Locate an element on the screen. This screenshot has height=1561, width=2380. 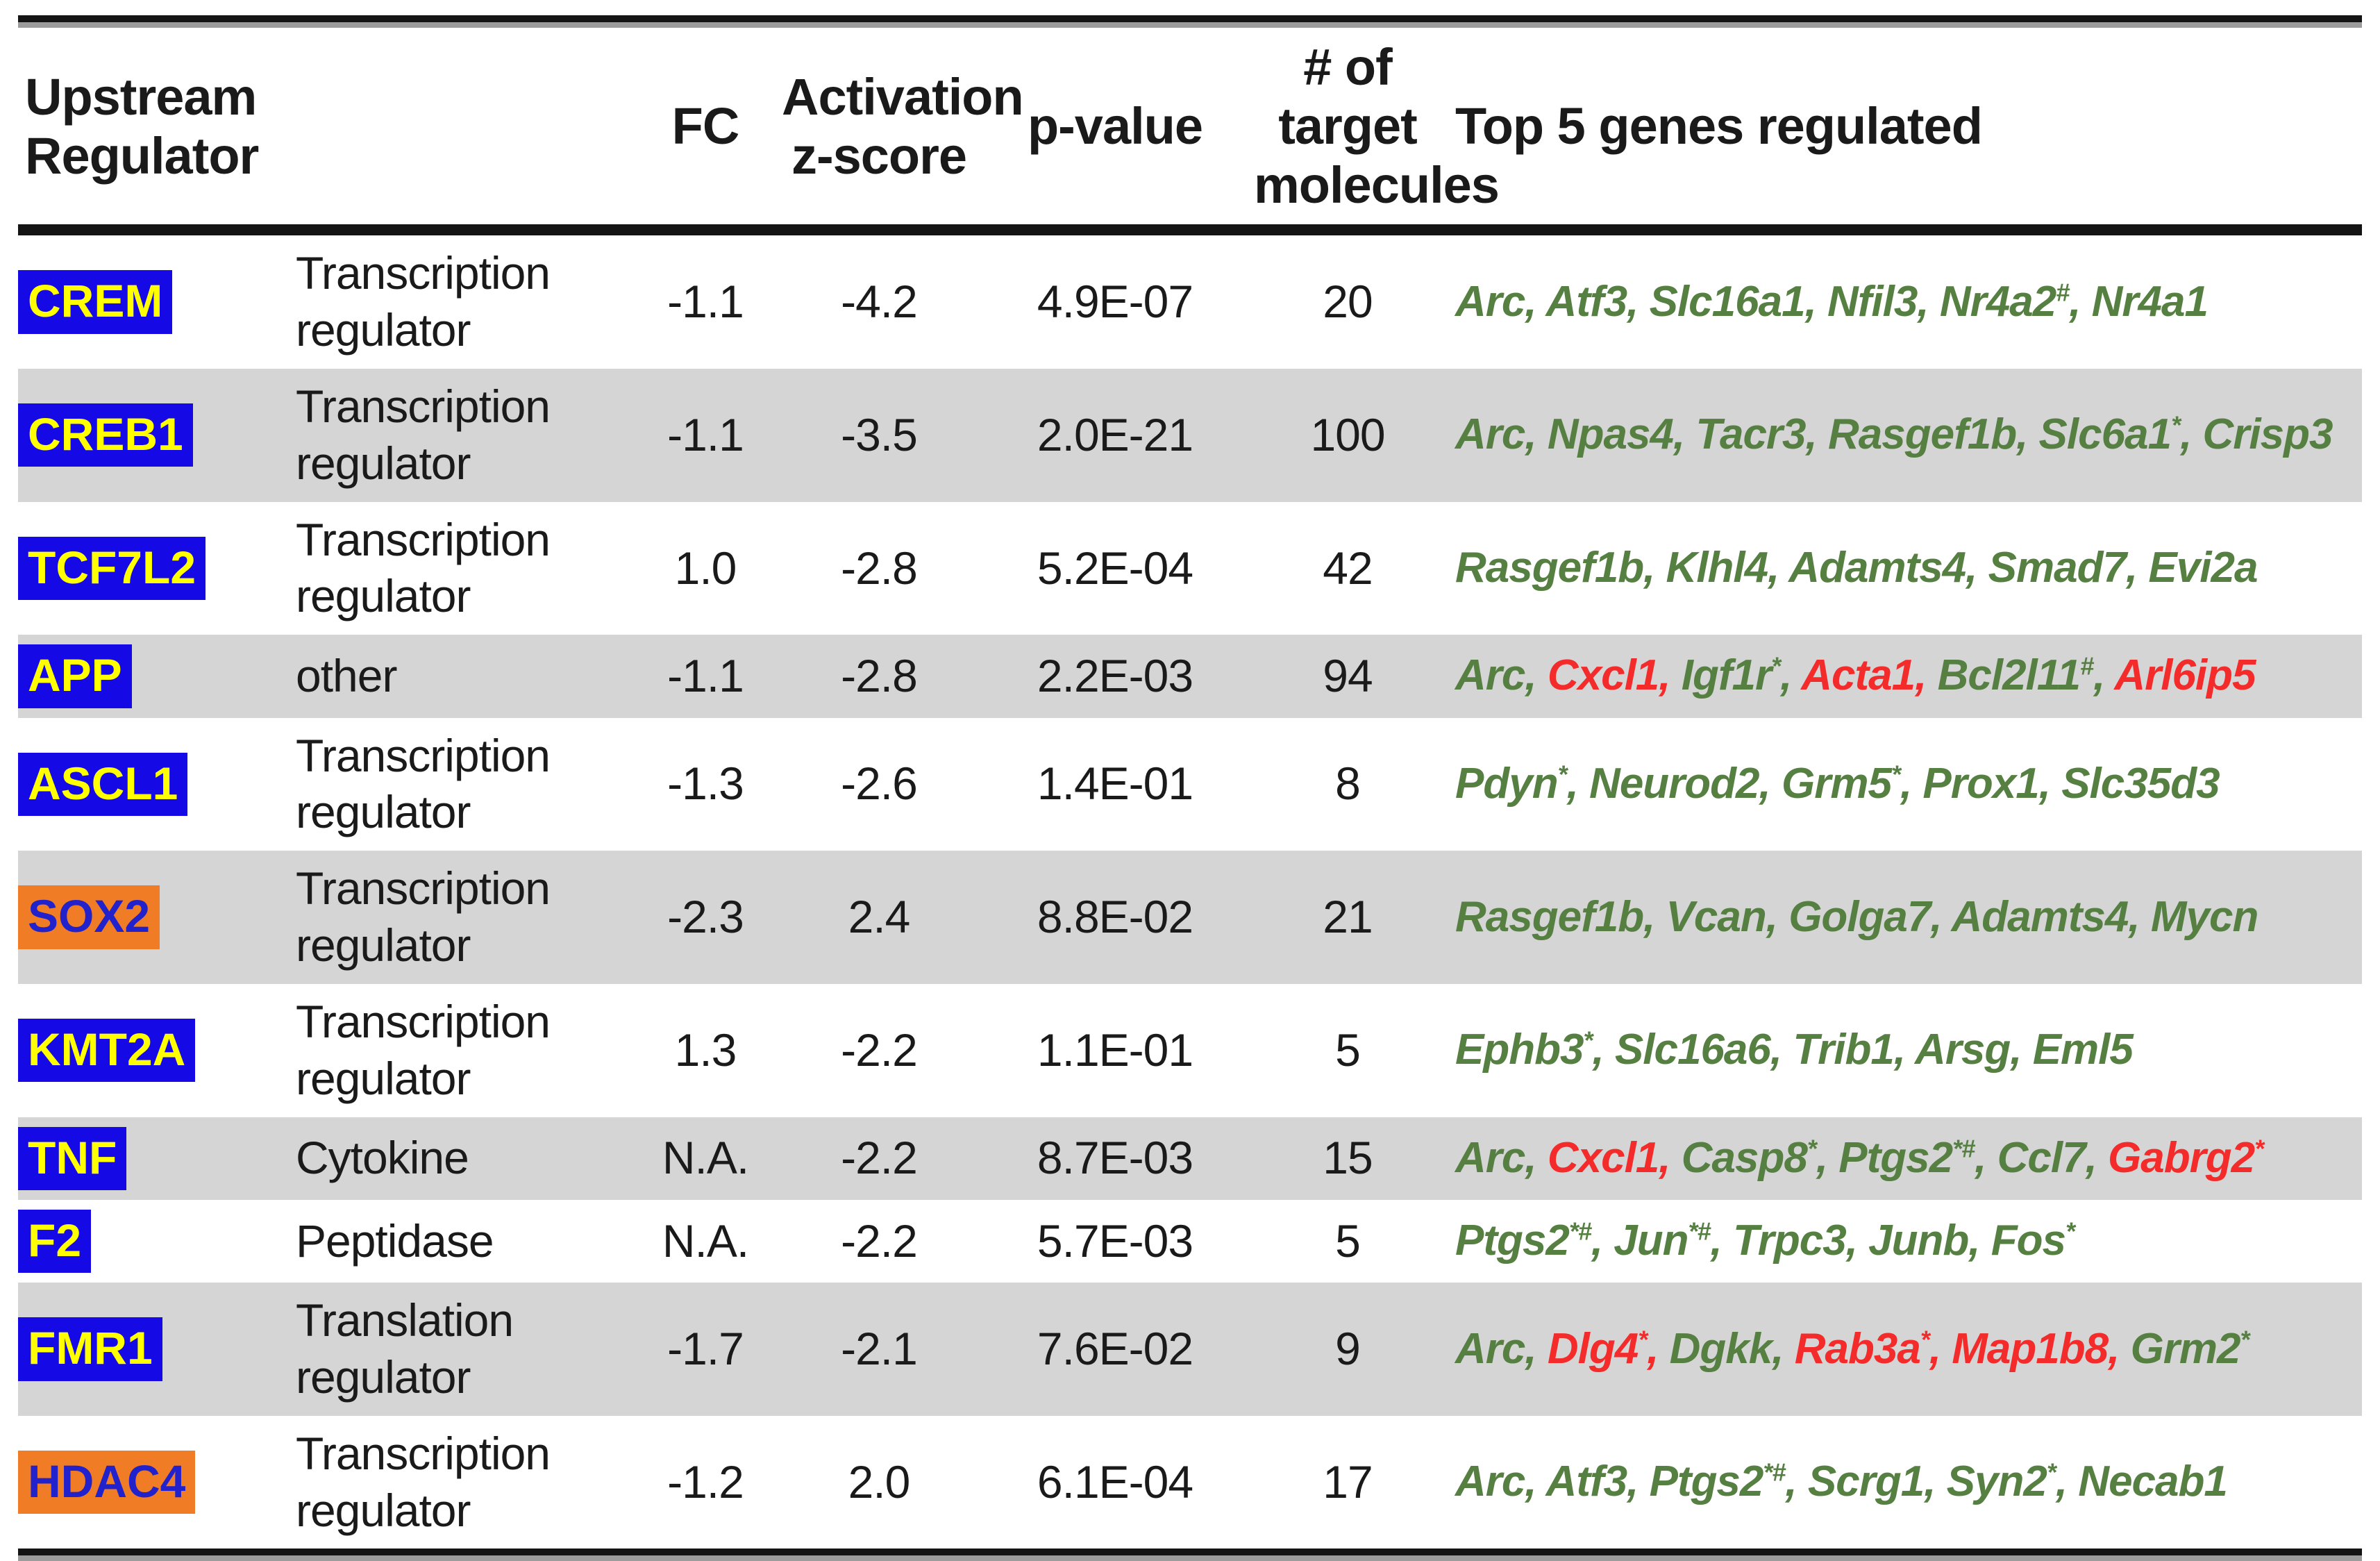
z-score-cell: 2.4 is located at coordinates (879, 917).